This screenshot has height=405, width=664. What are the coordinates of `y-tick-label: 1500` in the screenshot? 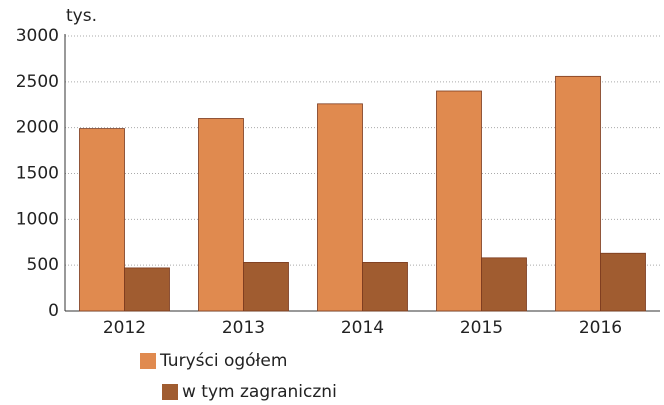 It's located at (37, 174).